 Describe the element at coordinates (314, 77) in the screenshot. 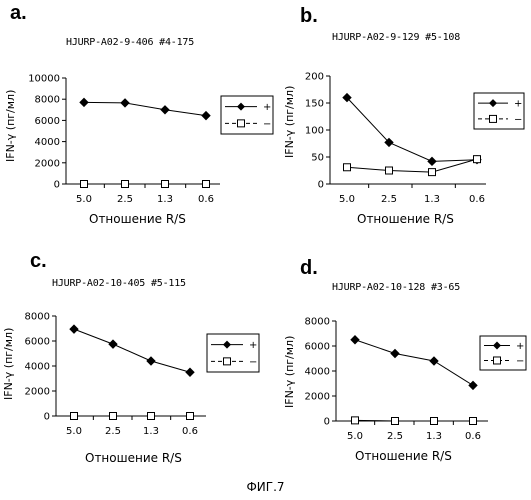

I see `y-tick-label: 200` at that location.